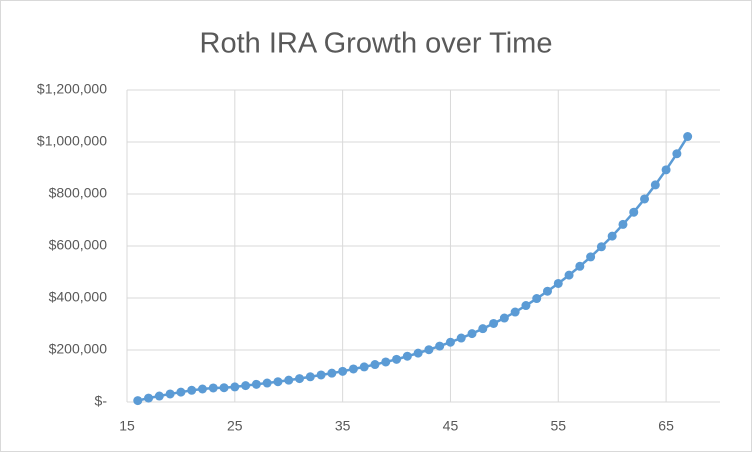  I want to click on y-tick-label: $-, so click(101, 401).